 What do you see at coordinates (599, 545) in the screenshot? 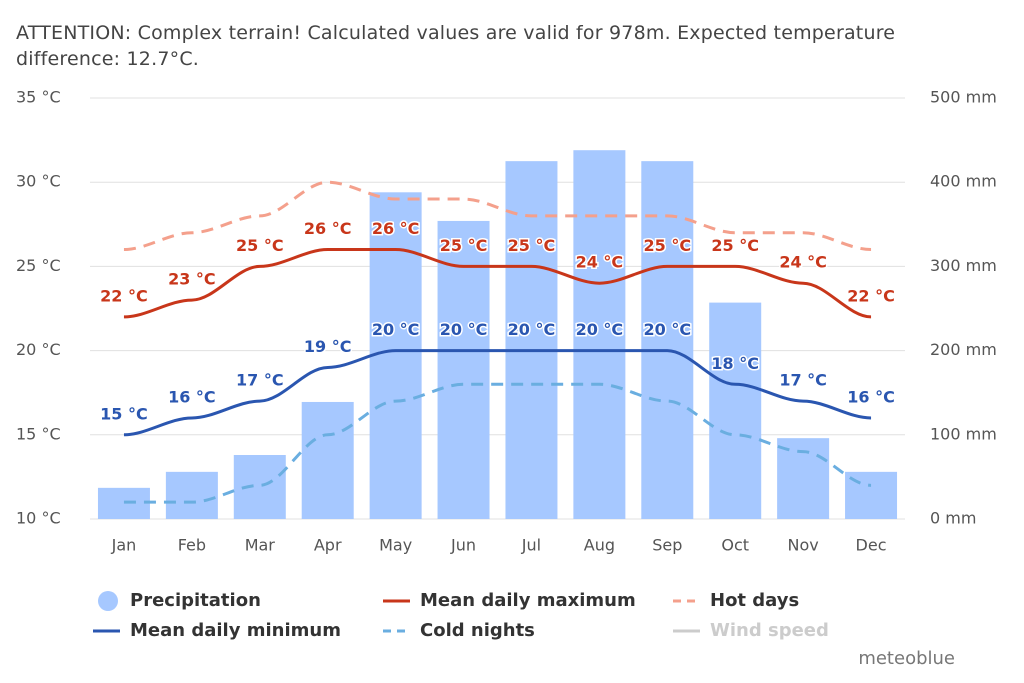
I see `x-tick-label: Aug` at bounding box center [599, 545].